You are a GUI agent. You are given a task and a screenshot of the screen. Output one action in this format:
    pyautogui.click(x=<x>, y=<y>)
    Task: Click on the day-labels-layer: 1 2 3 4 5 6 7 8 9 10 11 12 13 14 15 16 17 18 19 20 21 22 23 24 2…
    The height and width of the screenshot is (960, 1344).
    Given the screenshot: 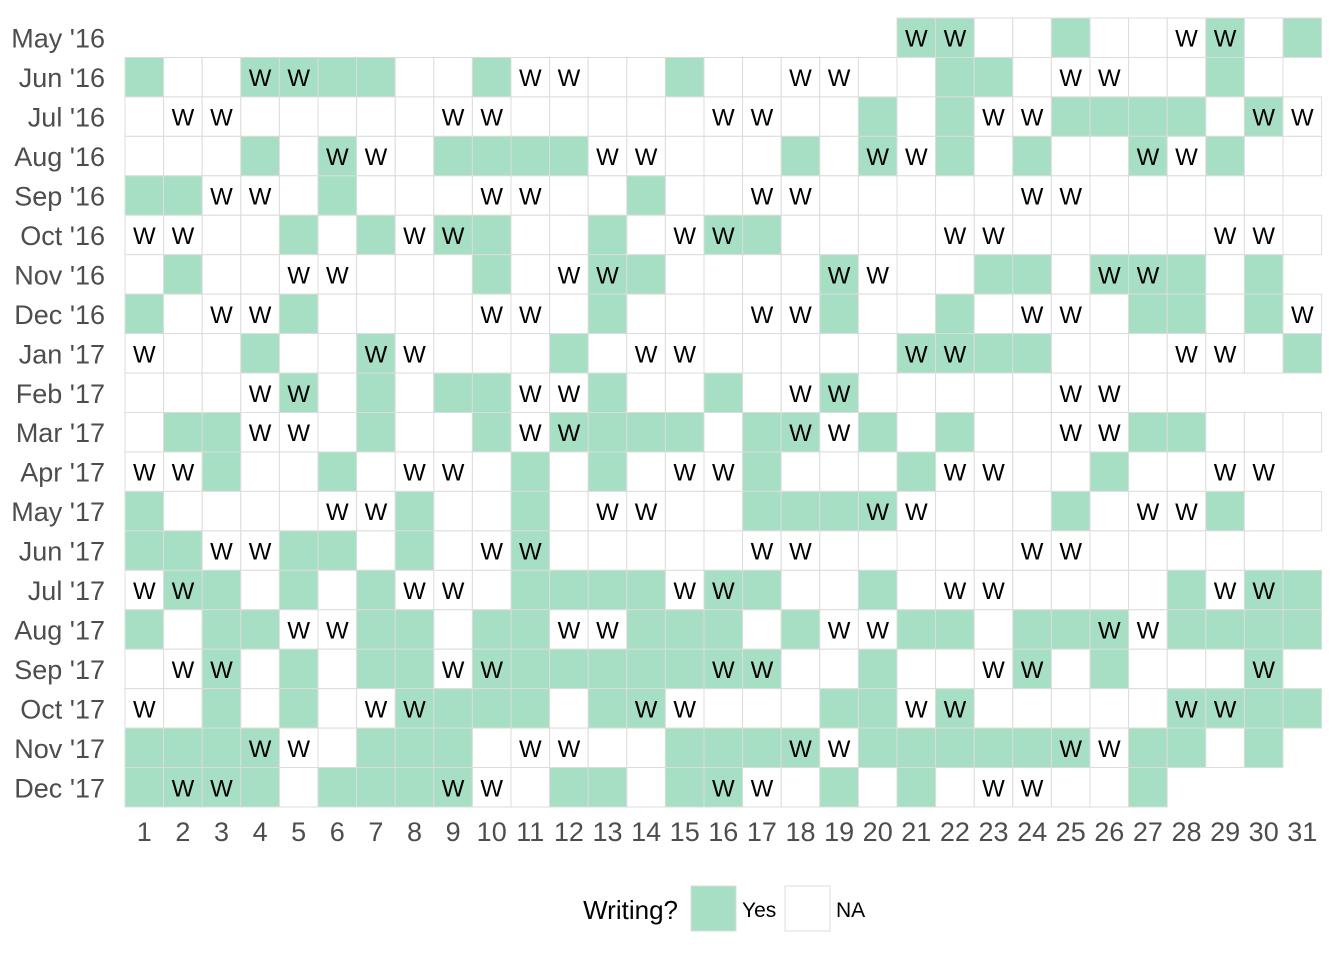 What is the action you would take?
    pyautogui.click(x=727, y=832)
    